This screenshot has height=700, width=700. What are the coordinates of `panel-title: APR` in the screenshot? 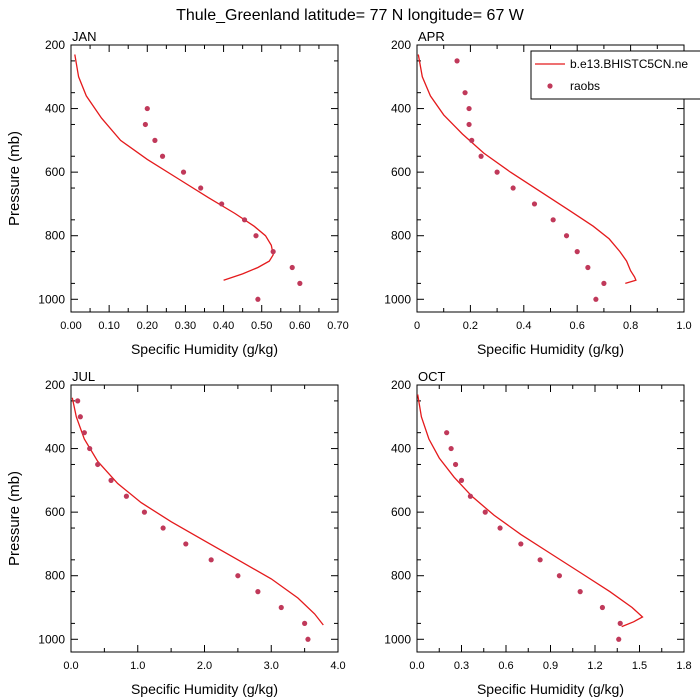 It's located at (431, 36).